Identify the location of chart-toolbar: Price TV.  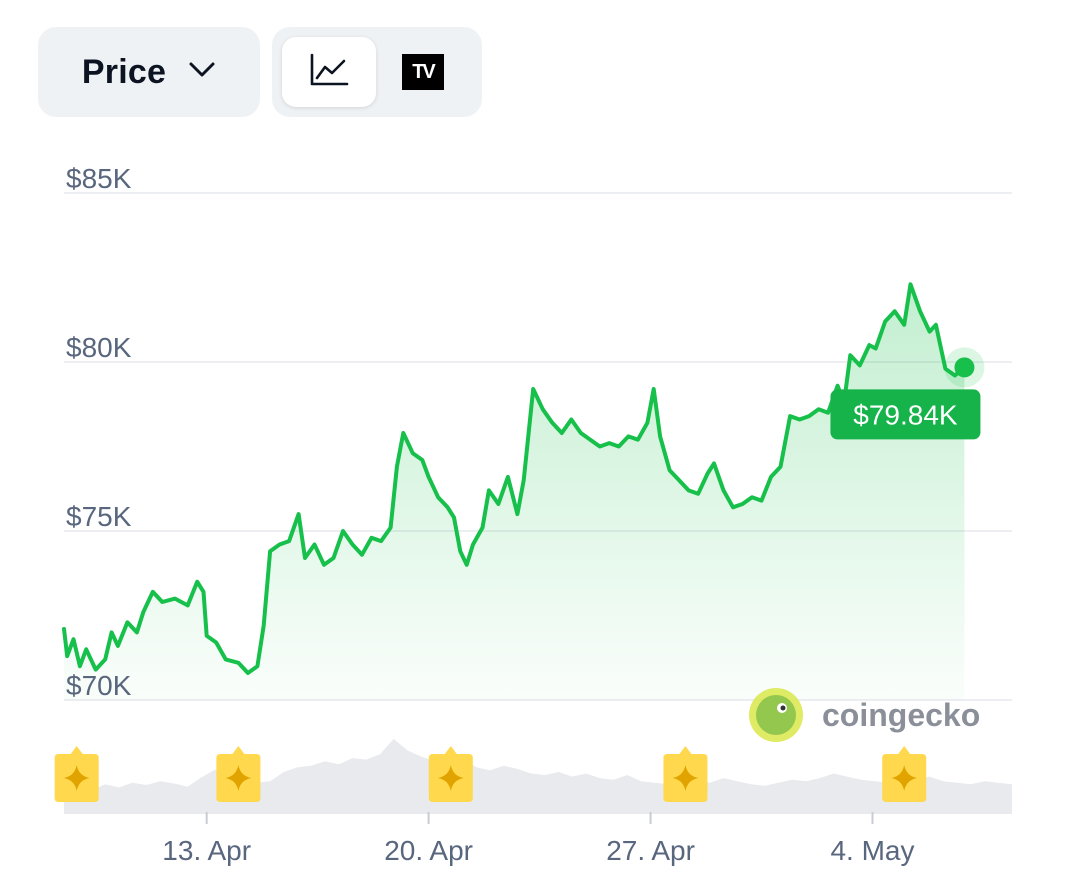
(260, 72).